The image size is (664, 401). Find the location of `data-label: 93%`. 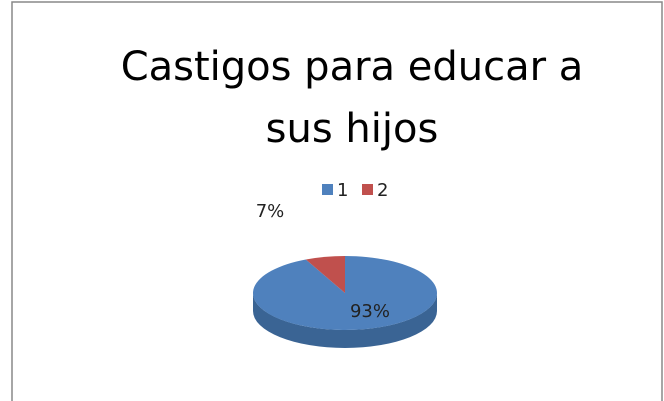

data-label: 93% is located at coordinates (370, 311).